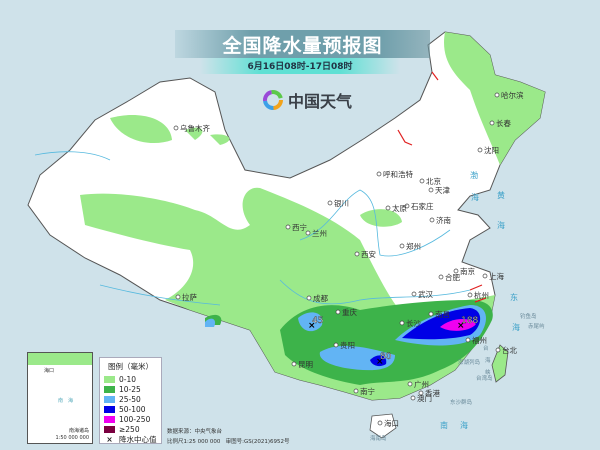  Describe the element at coordinates (442, 314) in the screenshot. I see `city-label: 南昌` at that location.